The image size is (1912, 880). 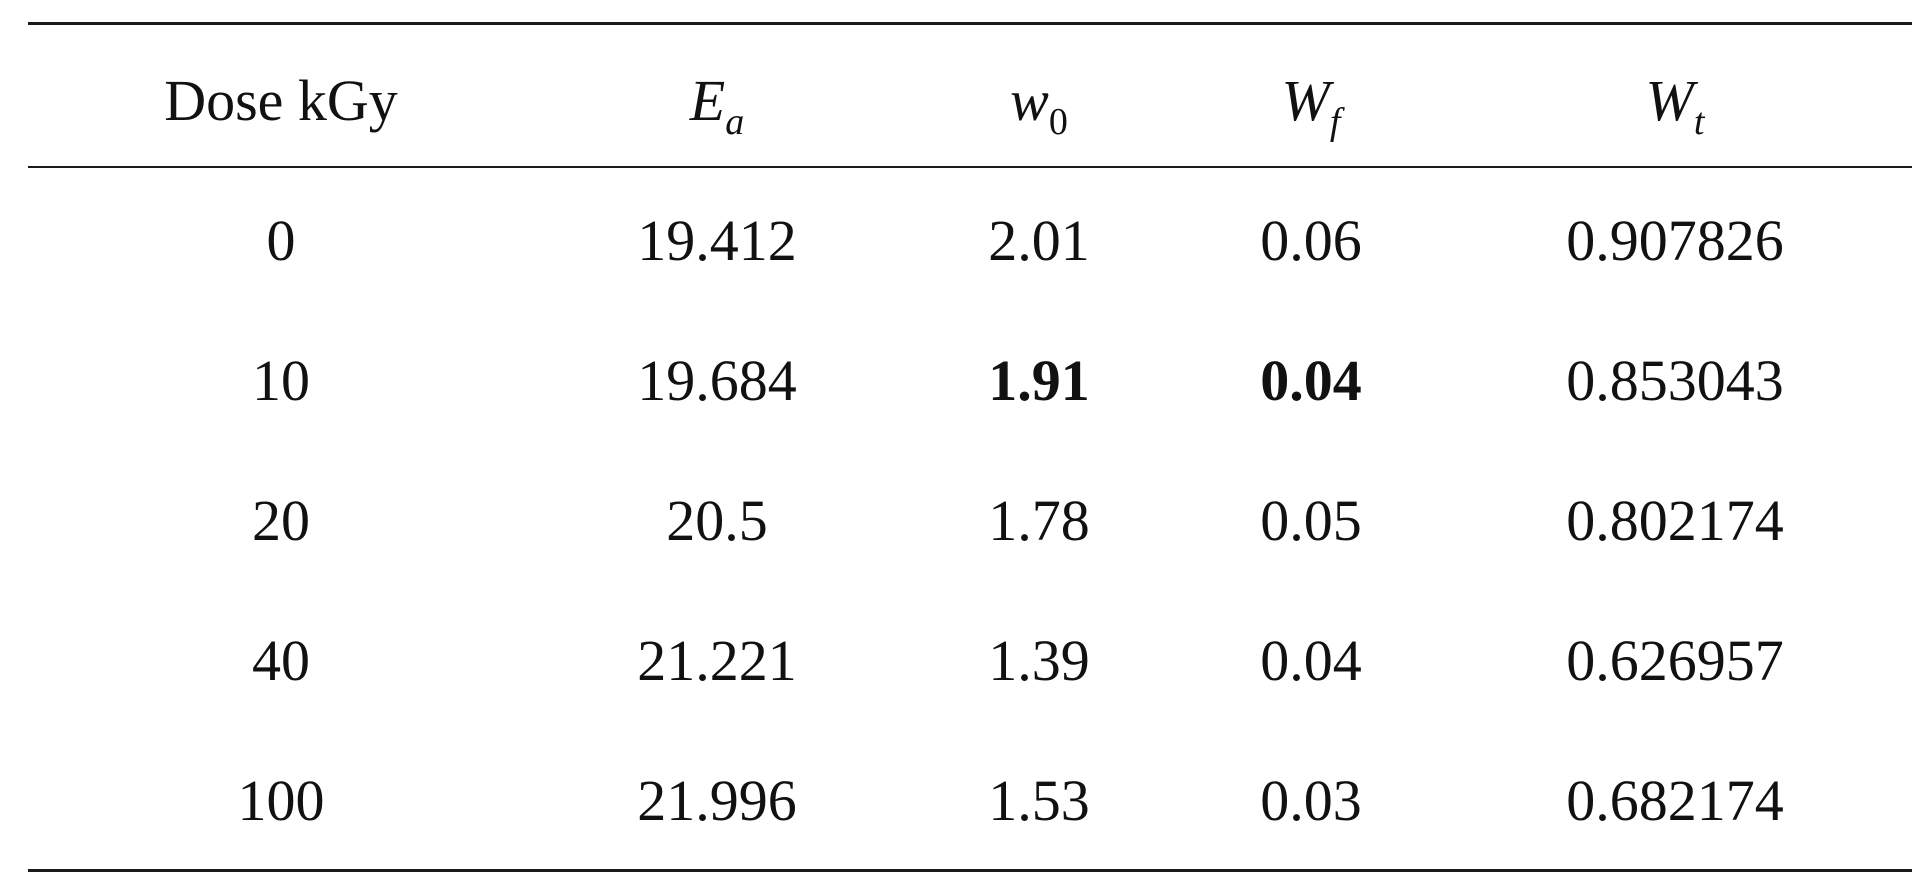 What do you see at coordinates (1311, 240) in the screenshot?
I see `table-cell: 0.06` at bounding box center [1311, 240].